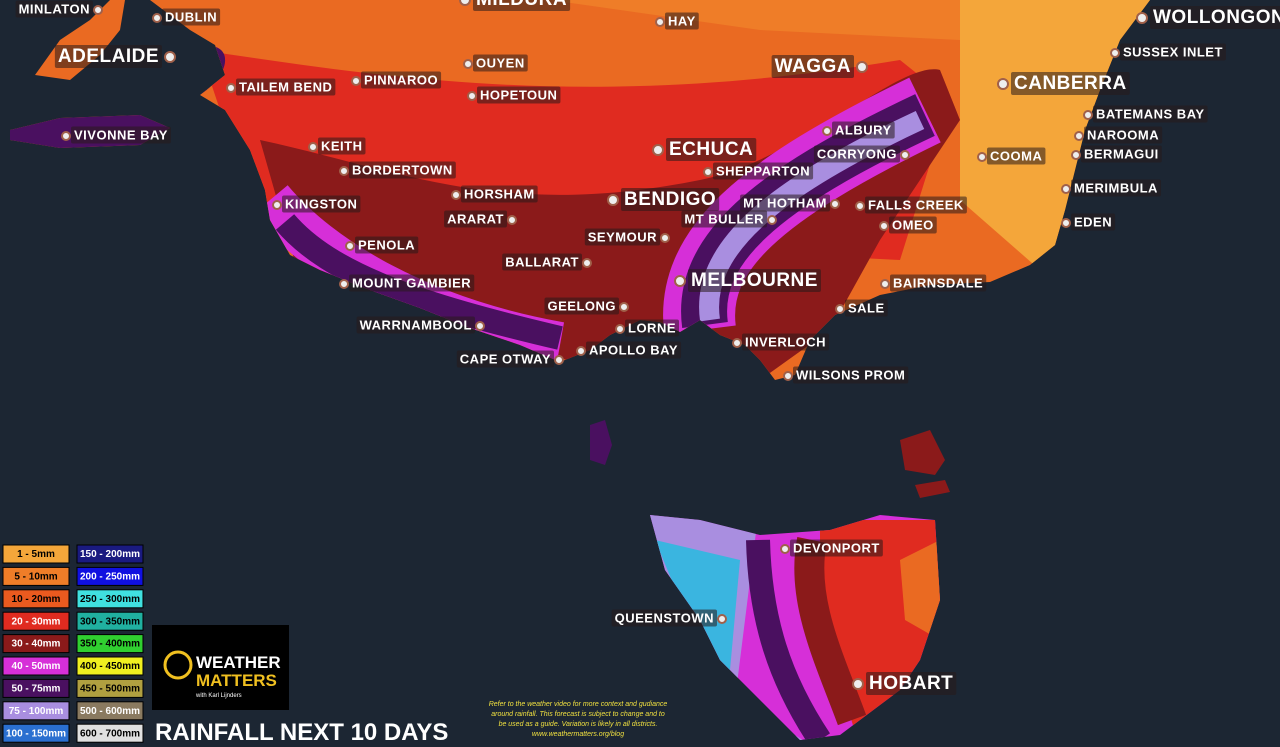 Image resolution: width=1280 pixels, height=747 pixels. What do you see at coordinates (1173, 51) in the screenshot?
I see `place-label: SUSSEX INLET` at bounding box center [1173, 51].